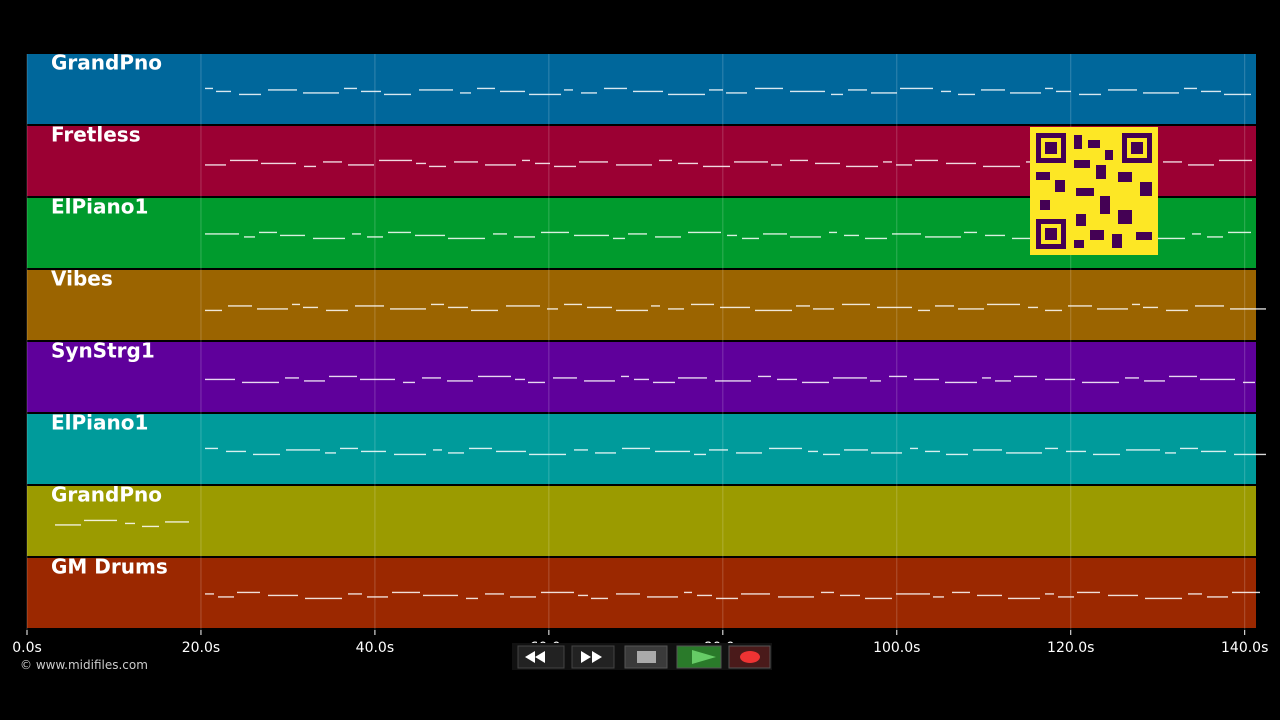 Image resolution: width=1280 pixels, height=720 pixels. I want to click on stop-button, so click(646, 657).